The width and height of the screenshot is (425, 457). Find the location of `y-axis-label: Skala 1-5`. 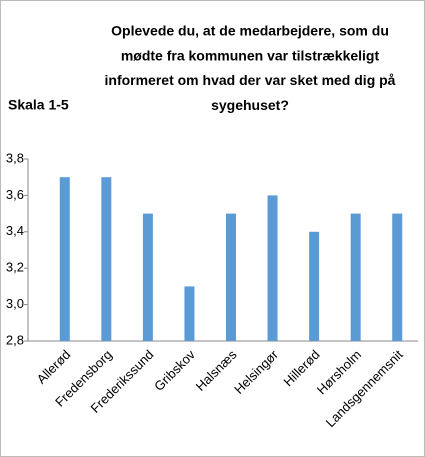

y-axis-label: Skala 1-5 is located at coordinates (38, 105).